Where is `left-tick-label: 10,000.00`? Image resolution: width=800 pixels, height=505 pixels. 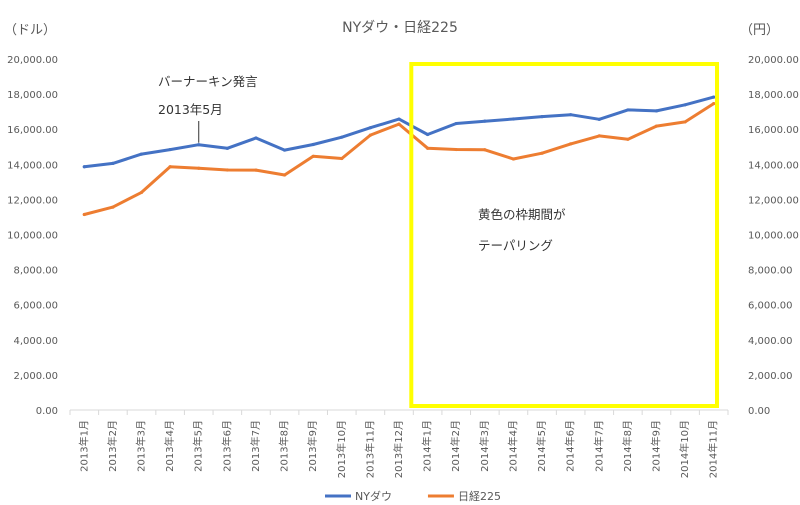 left-tick-label: 10,000.00 is located at coordinates (32, 236).